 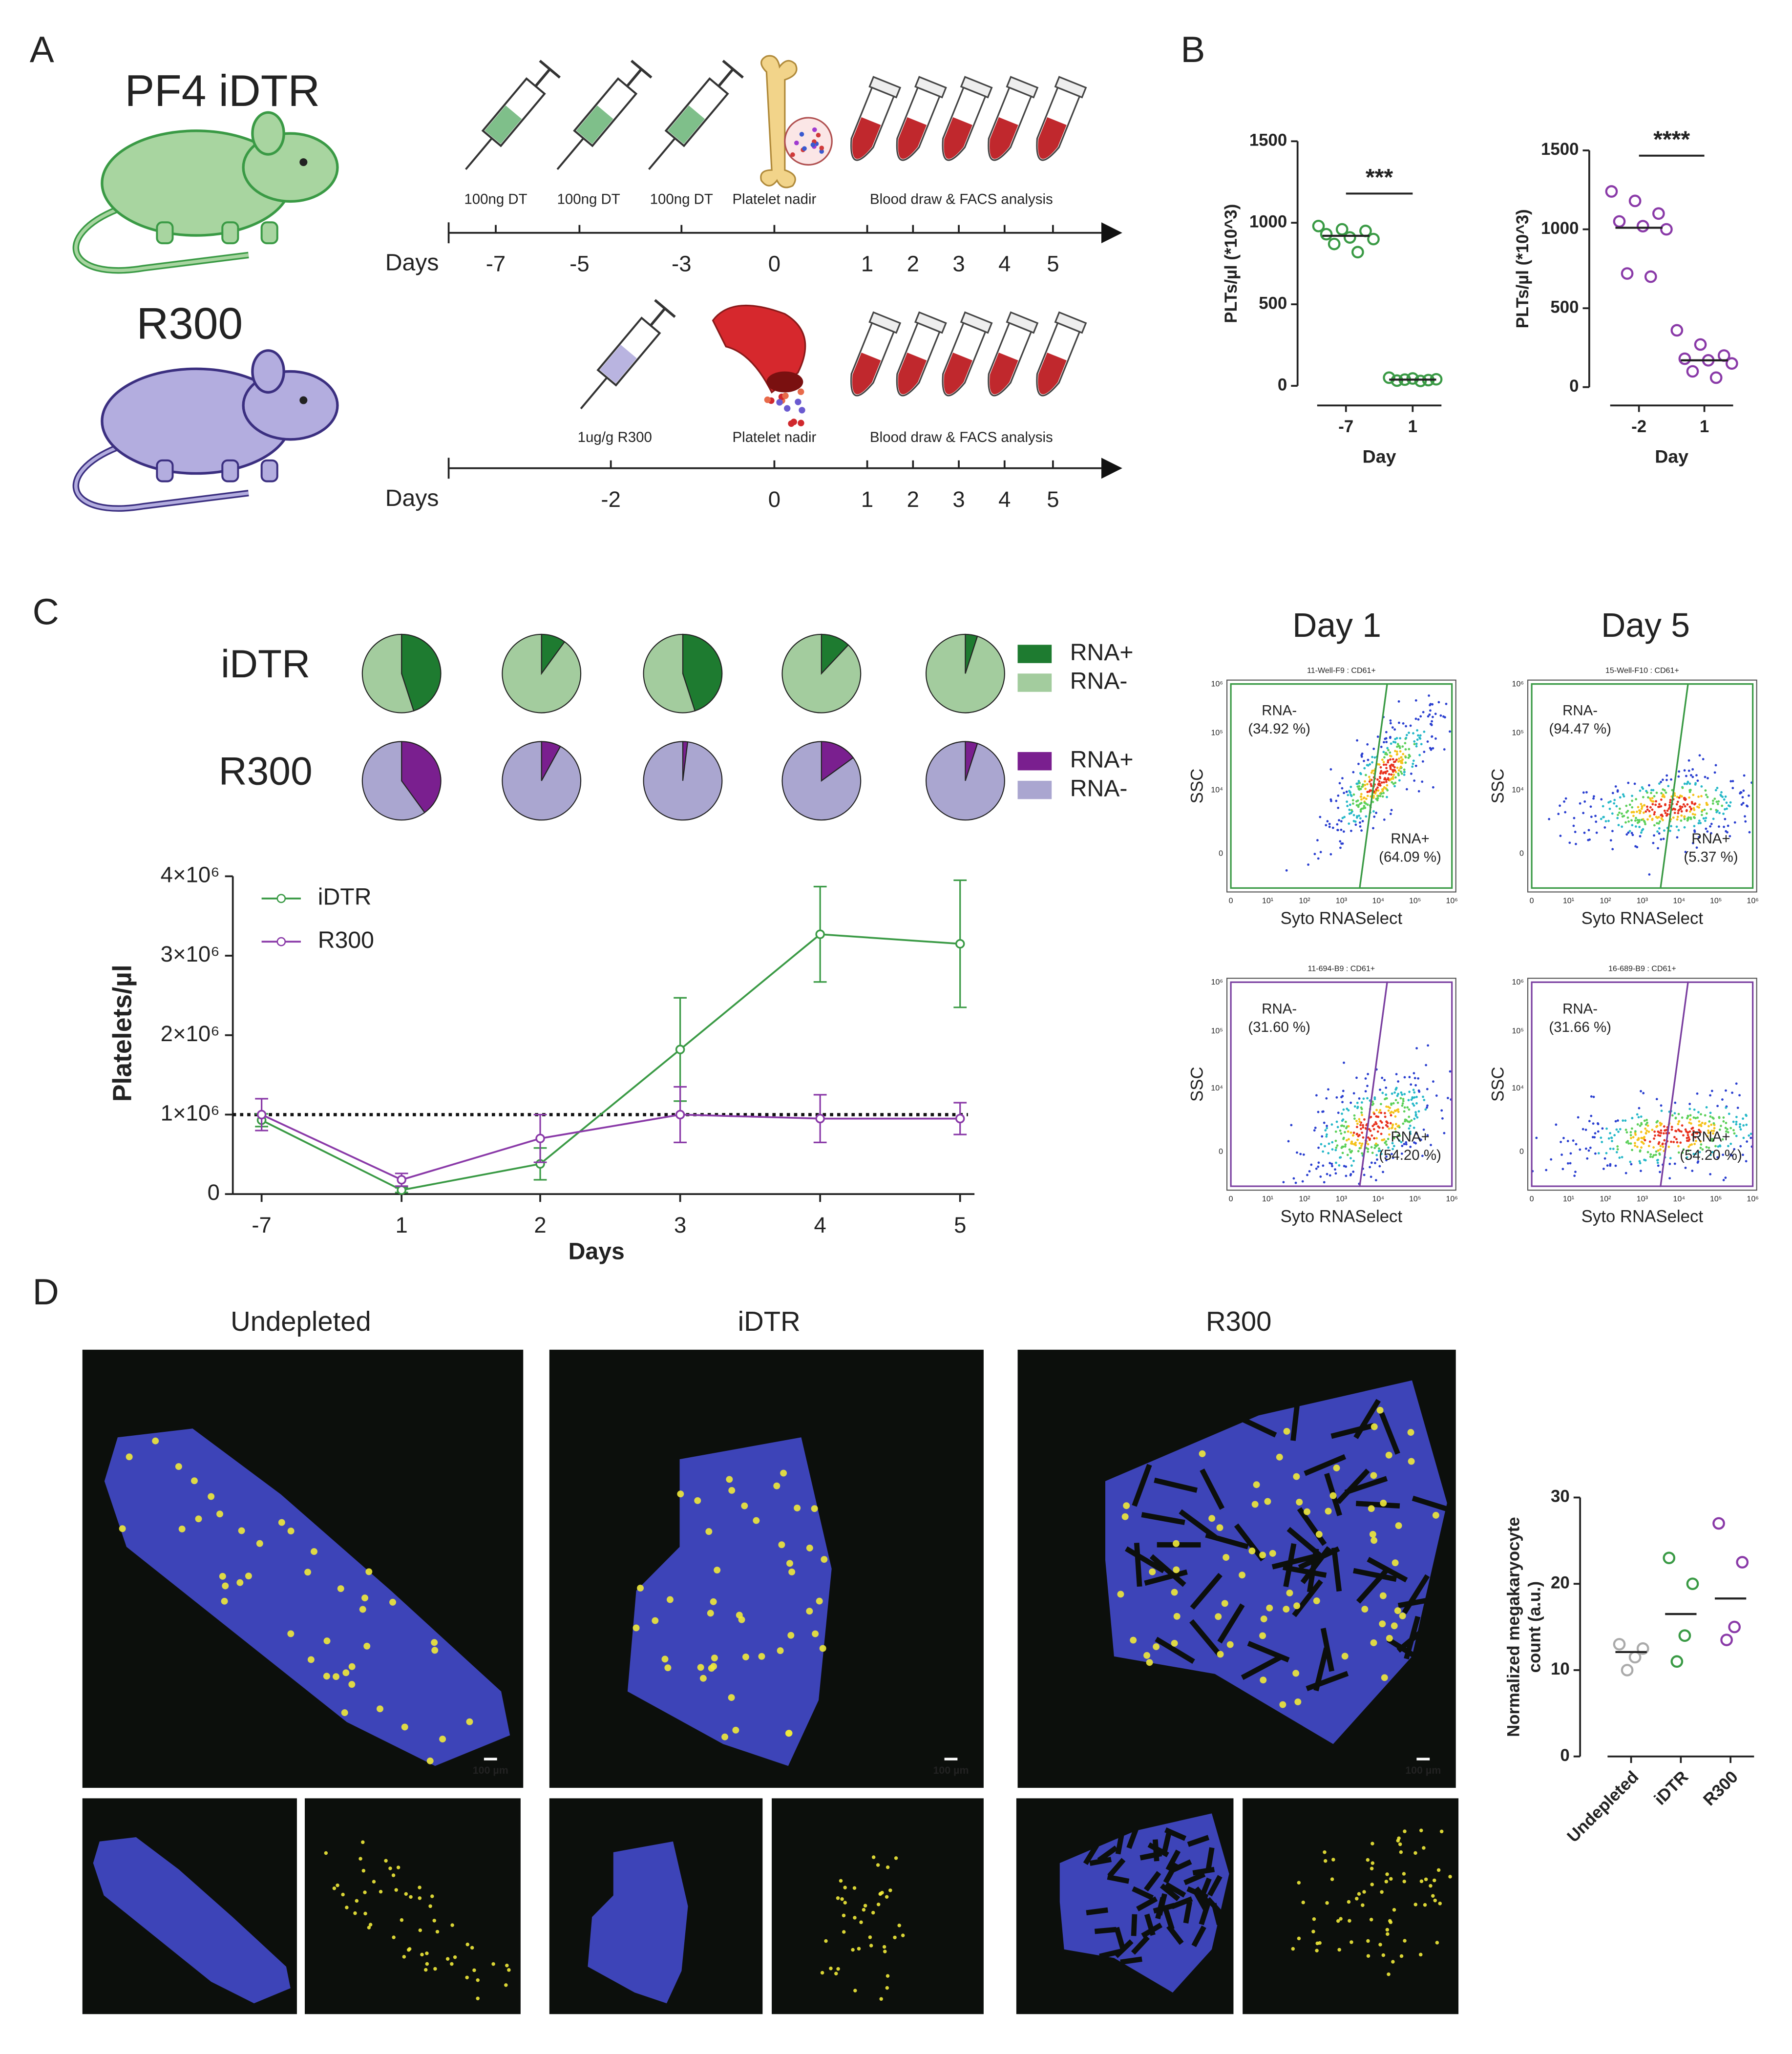 What do you see at coordinates (265, 664) in the screenshot?
I see `row-label: iDTR` at bounding box center [265, 664].